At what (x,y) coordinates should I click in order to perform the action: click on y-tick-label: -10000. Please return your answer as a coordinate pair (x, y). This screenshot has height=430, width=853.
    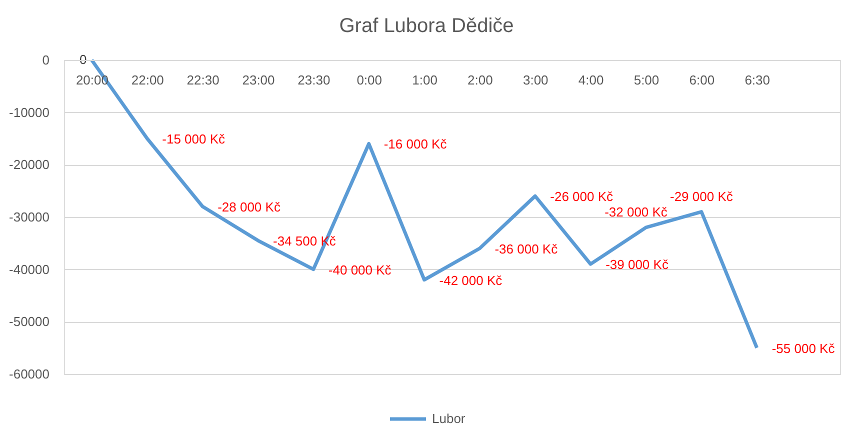
    Looking at the image, I should click on (29, 112).